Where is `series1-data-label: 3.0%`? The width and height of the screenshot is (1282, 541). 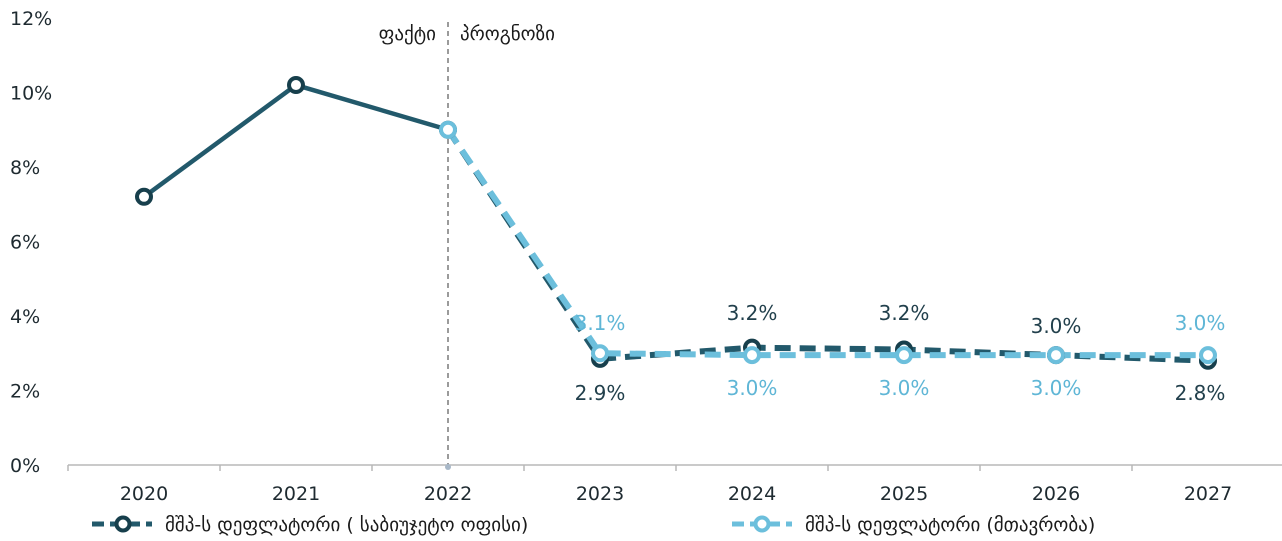 series1-data-label: 3.0% is located at coordinates (1056, 326).